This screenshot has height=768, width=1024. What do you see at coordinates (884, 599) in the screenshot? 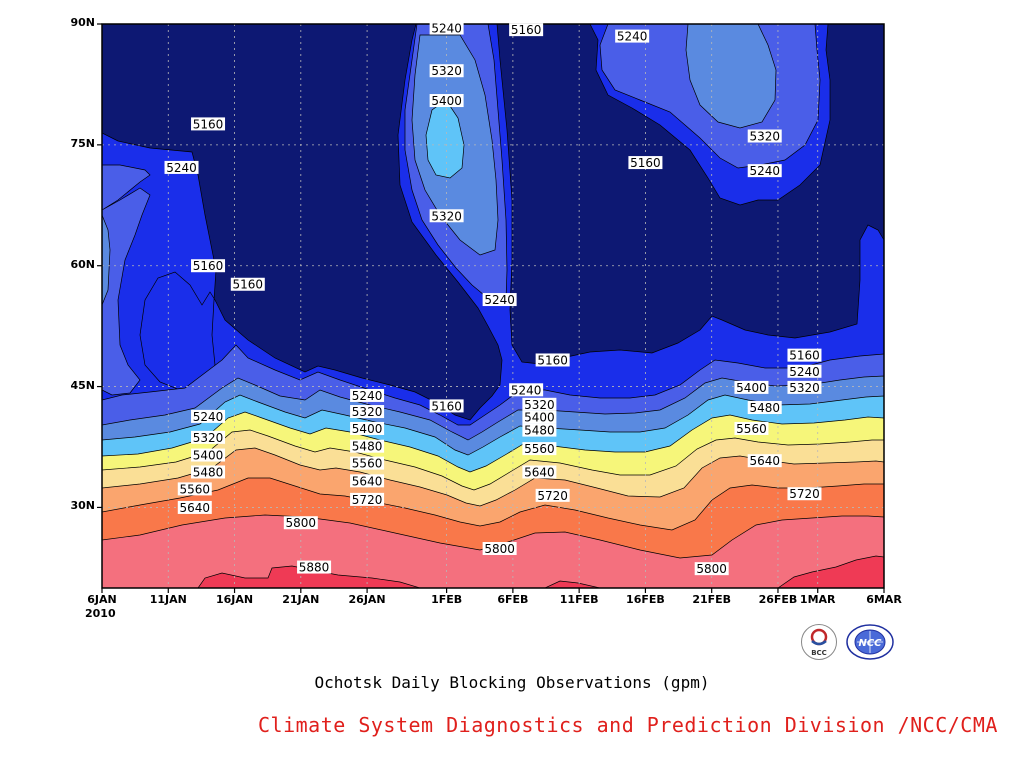
I see `x-tick-label: 6MAR` at bounding box center [884, 599].